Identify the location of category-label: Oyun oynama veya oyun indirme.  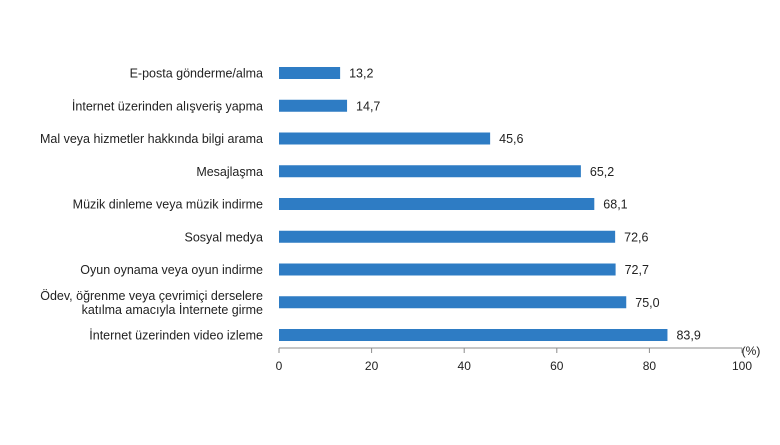
(171, 270).